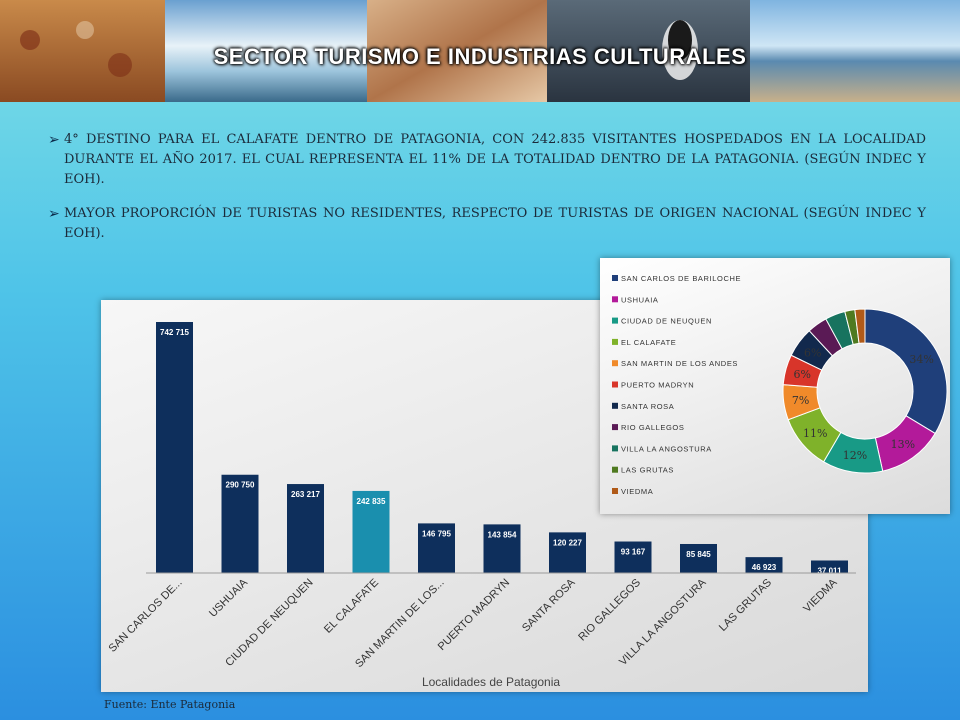 This screenshot has width=960, height=720. Describe the element at coordinates (855, 51) in the screenshot. I see `coast-photo` at that location.